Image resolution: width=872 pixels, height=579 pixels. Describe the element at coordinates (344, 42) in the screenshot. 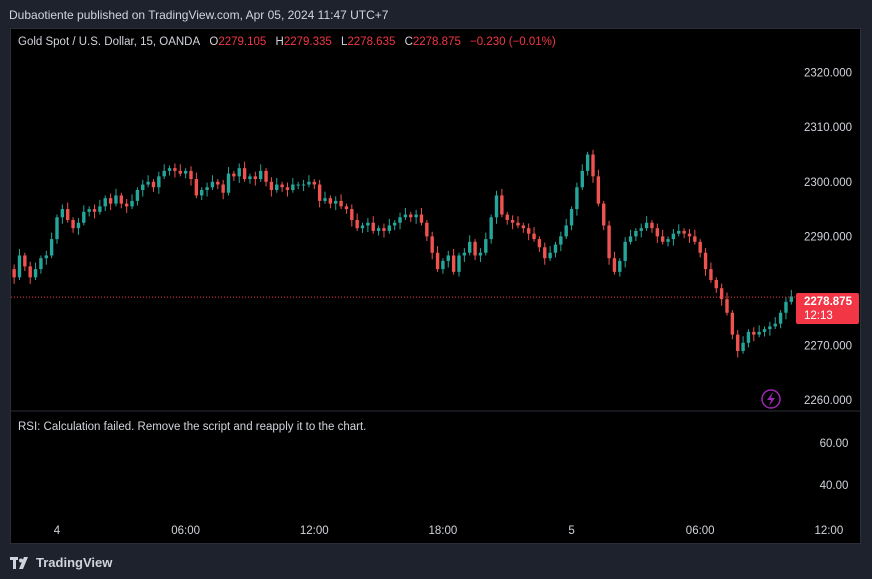

I see `low-key: L` at that location.